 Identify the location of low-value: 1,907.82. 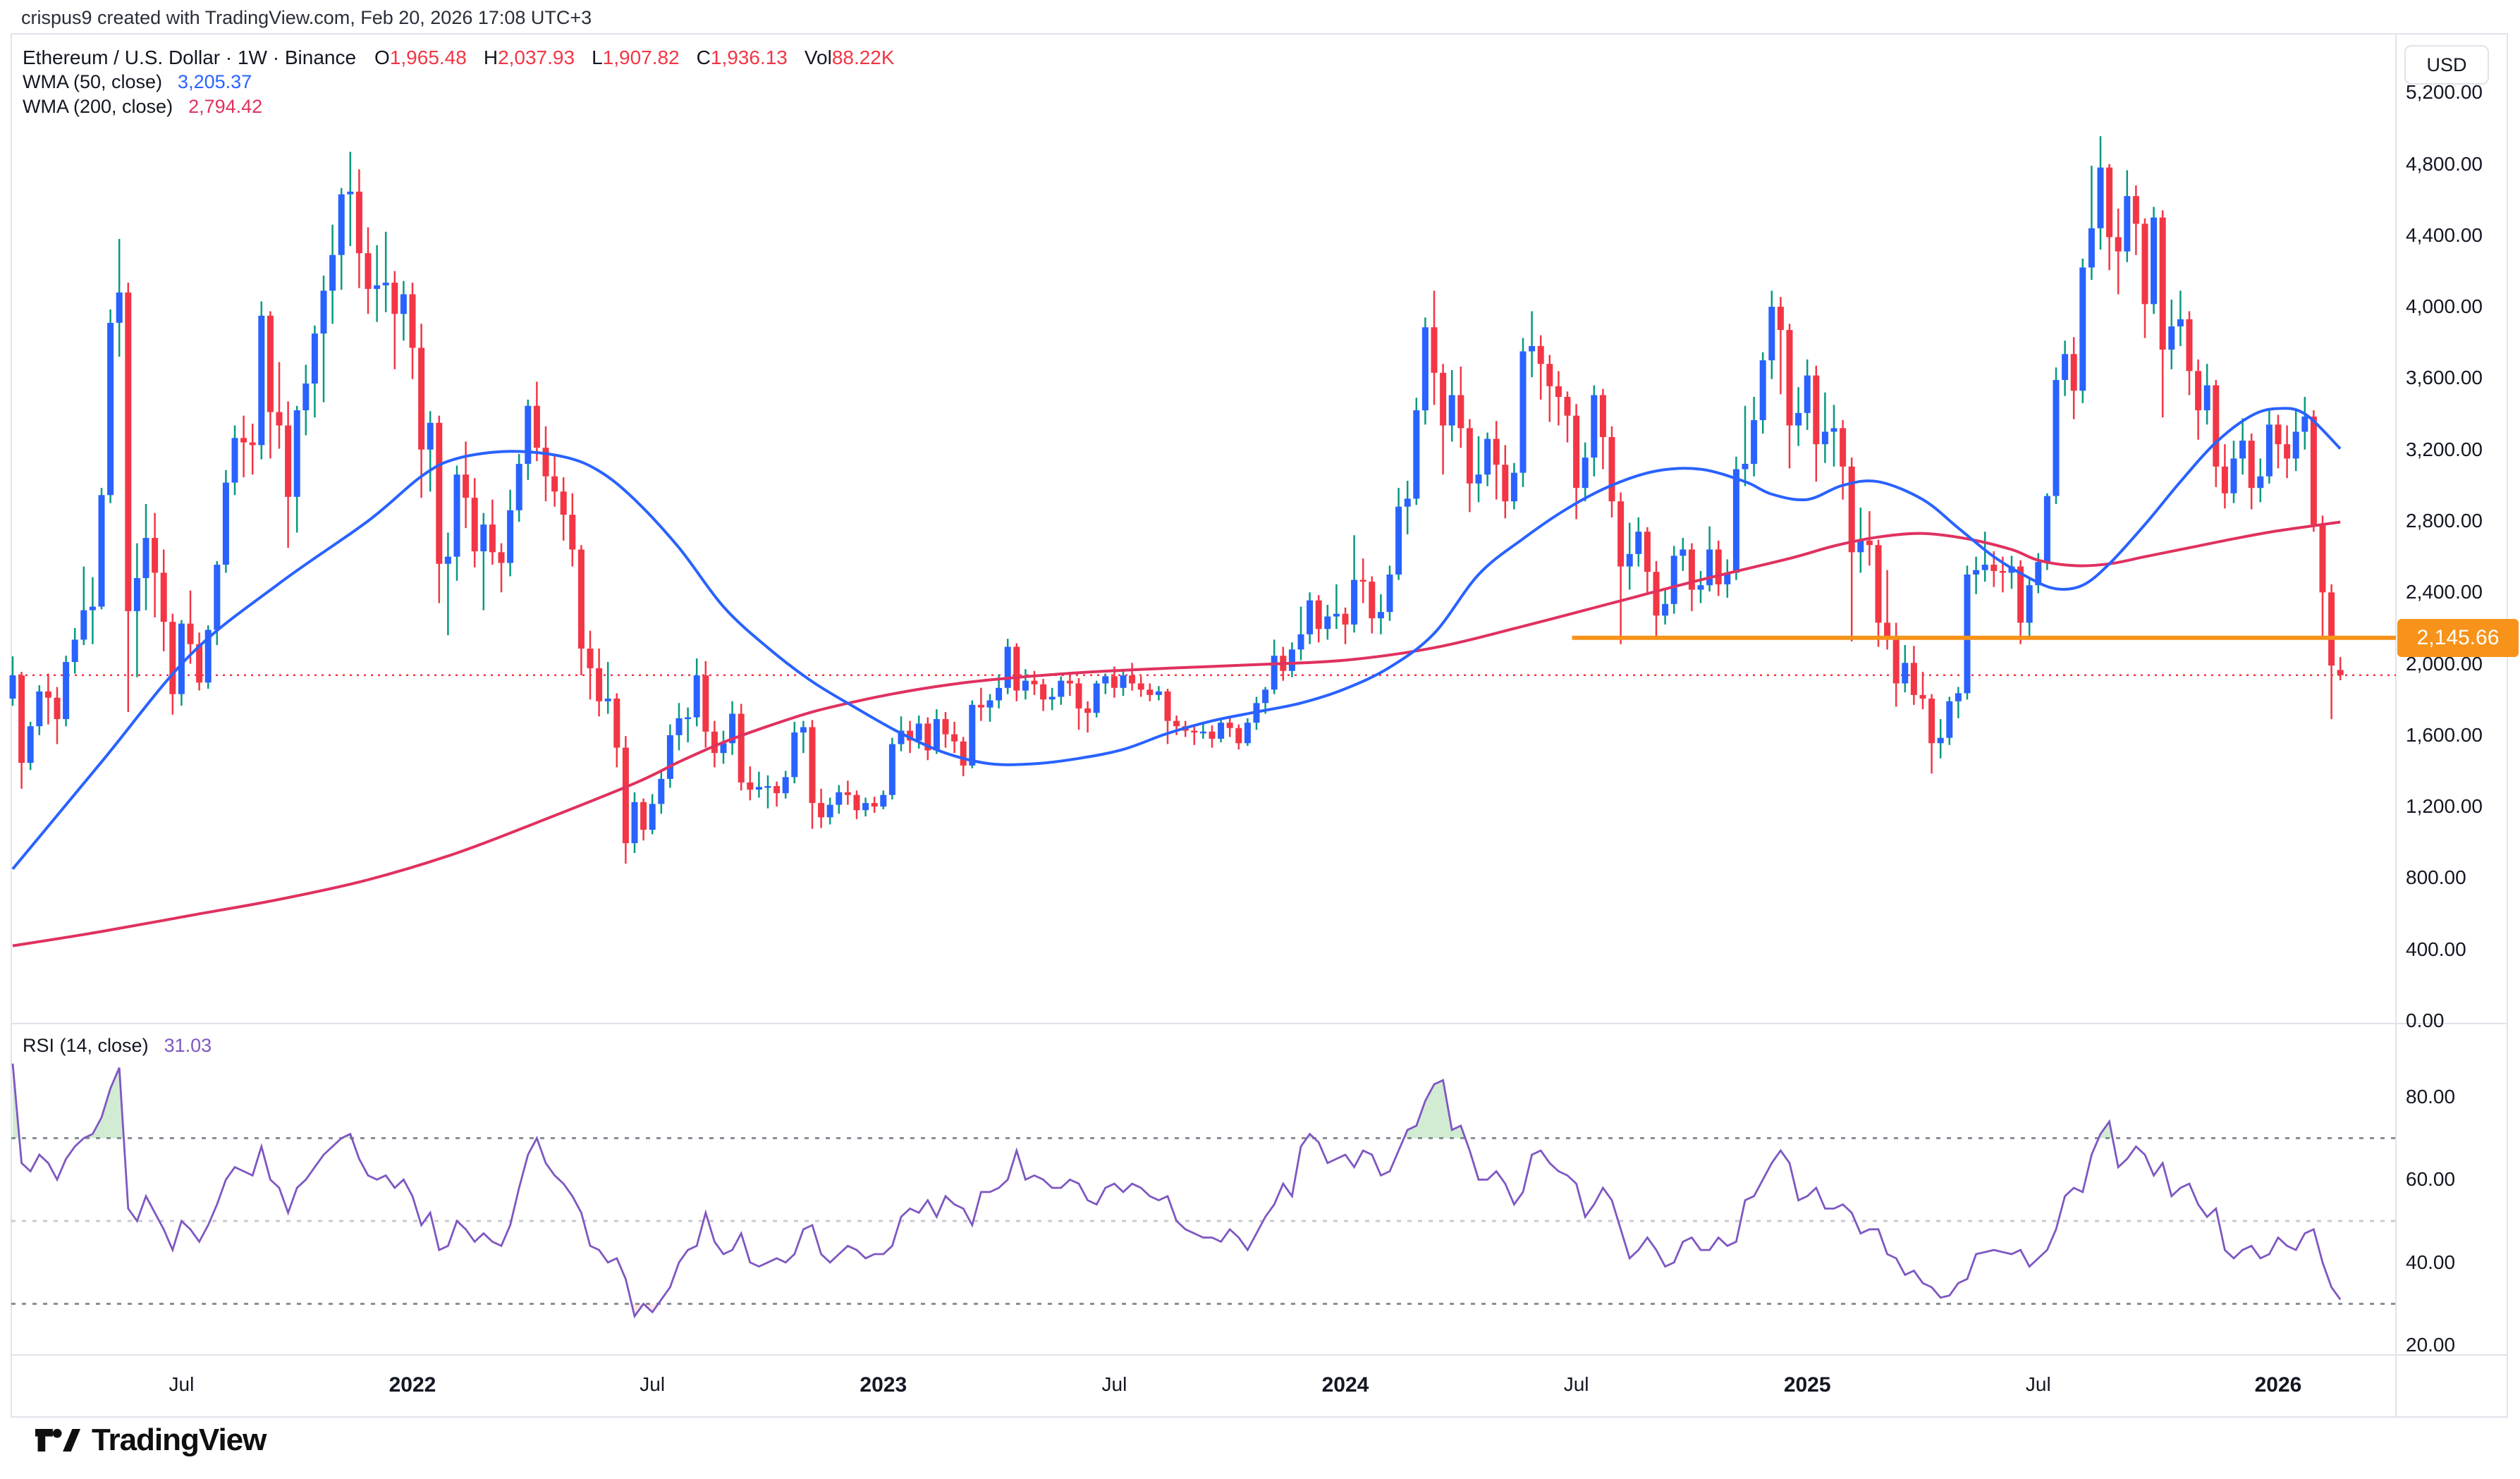
(641, 57).